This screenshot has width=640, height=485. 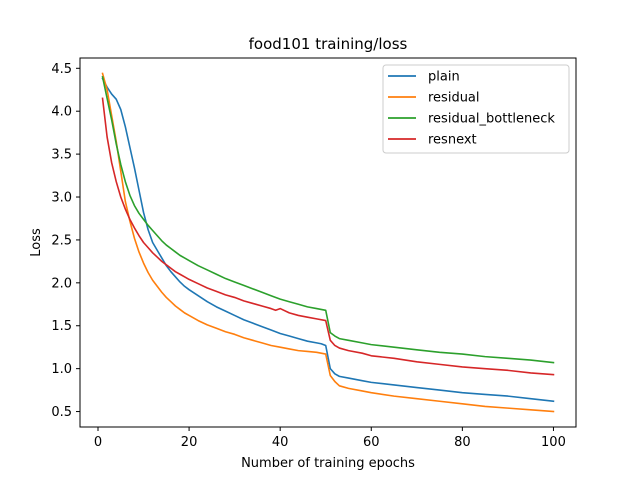 I want to click on y-tick-label: 3.5, so click(x=61, y=155).